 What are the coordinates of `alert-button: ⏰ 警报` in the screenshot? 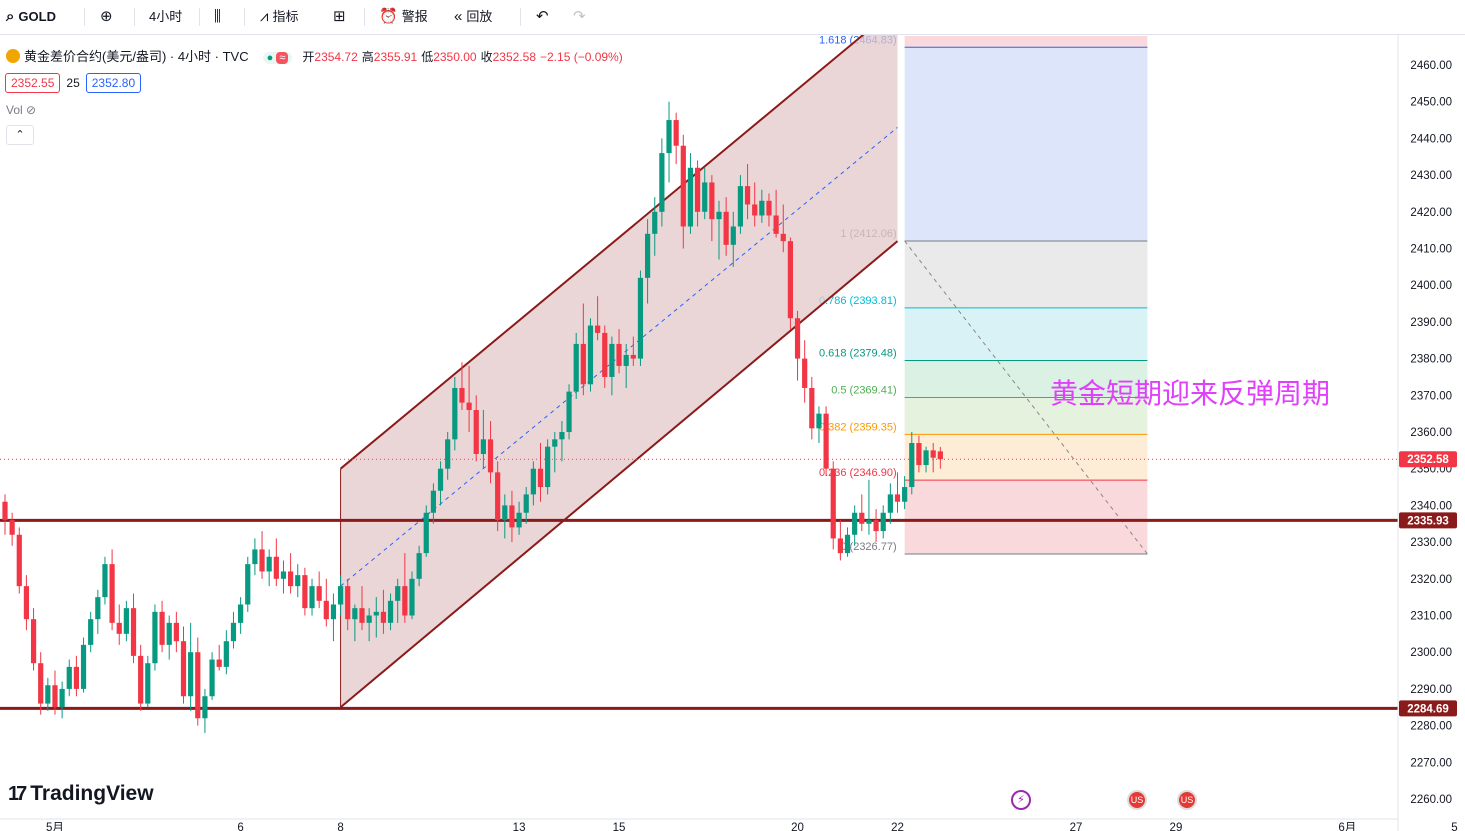 It's located at (403, 17).